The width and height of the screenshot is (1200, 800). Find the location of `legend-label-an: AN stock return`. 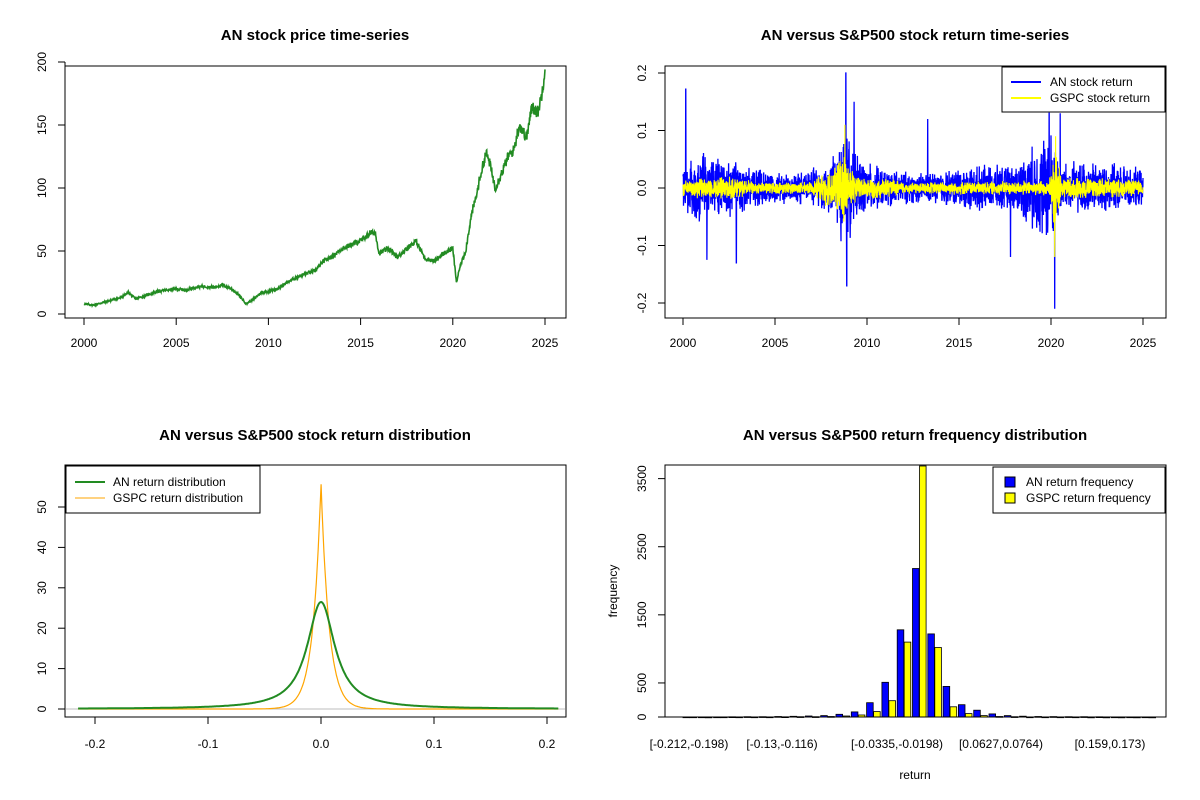

legend-label-an: AN stock return is located at coordinates (1091, 82).